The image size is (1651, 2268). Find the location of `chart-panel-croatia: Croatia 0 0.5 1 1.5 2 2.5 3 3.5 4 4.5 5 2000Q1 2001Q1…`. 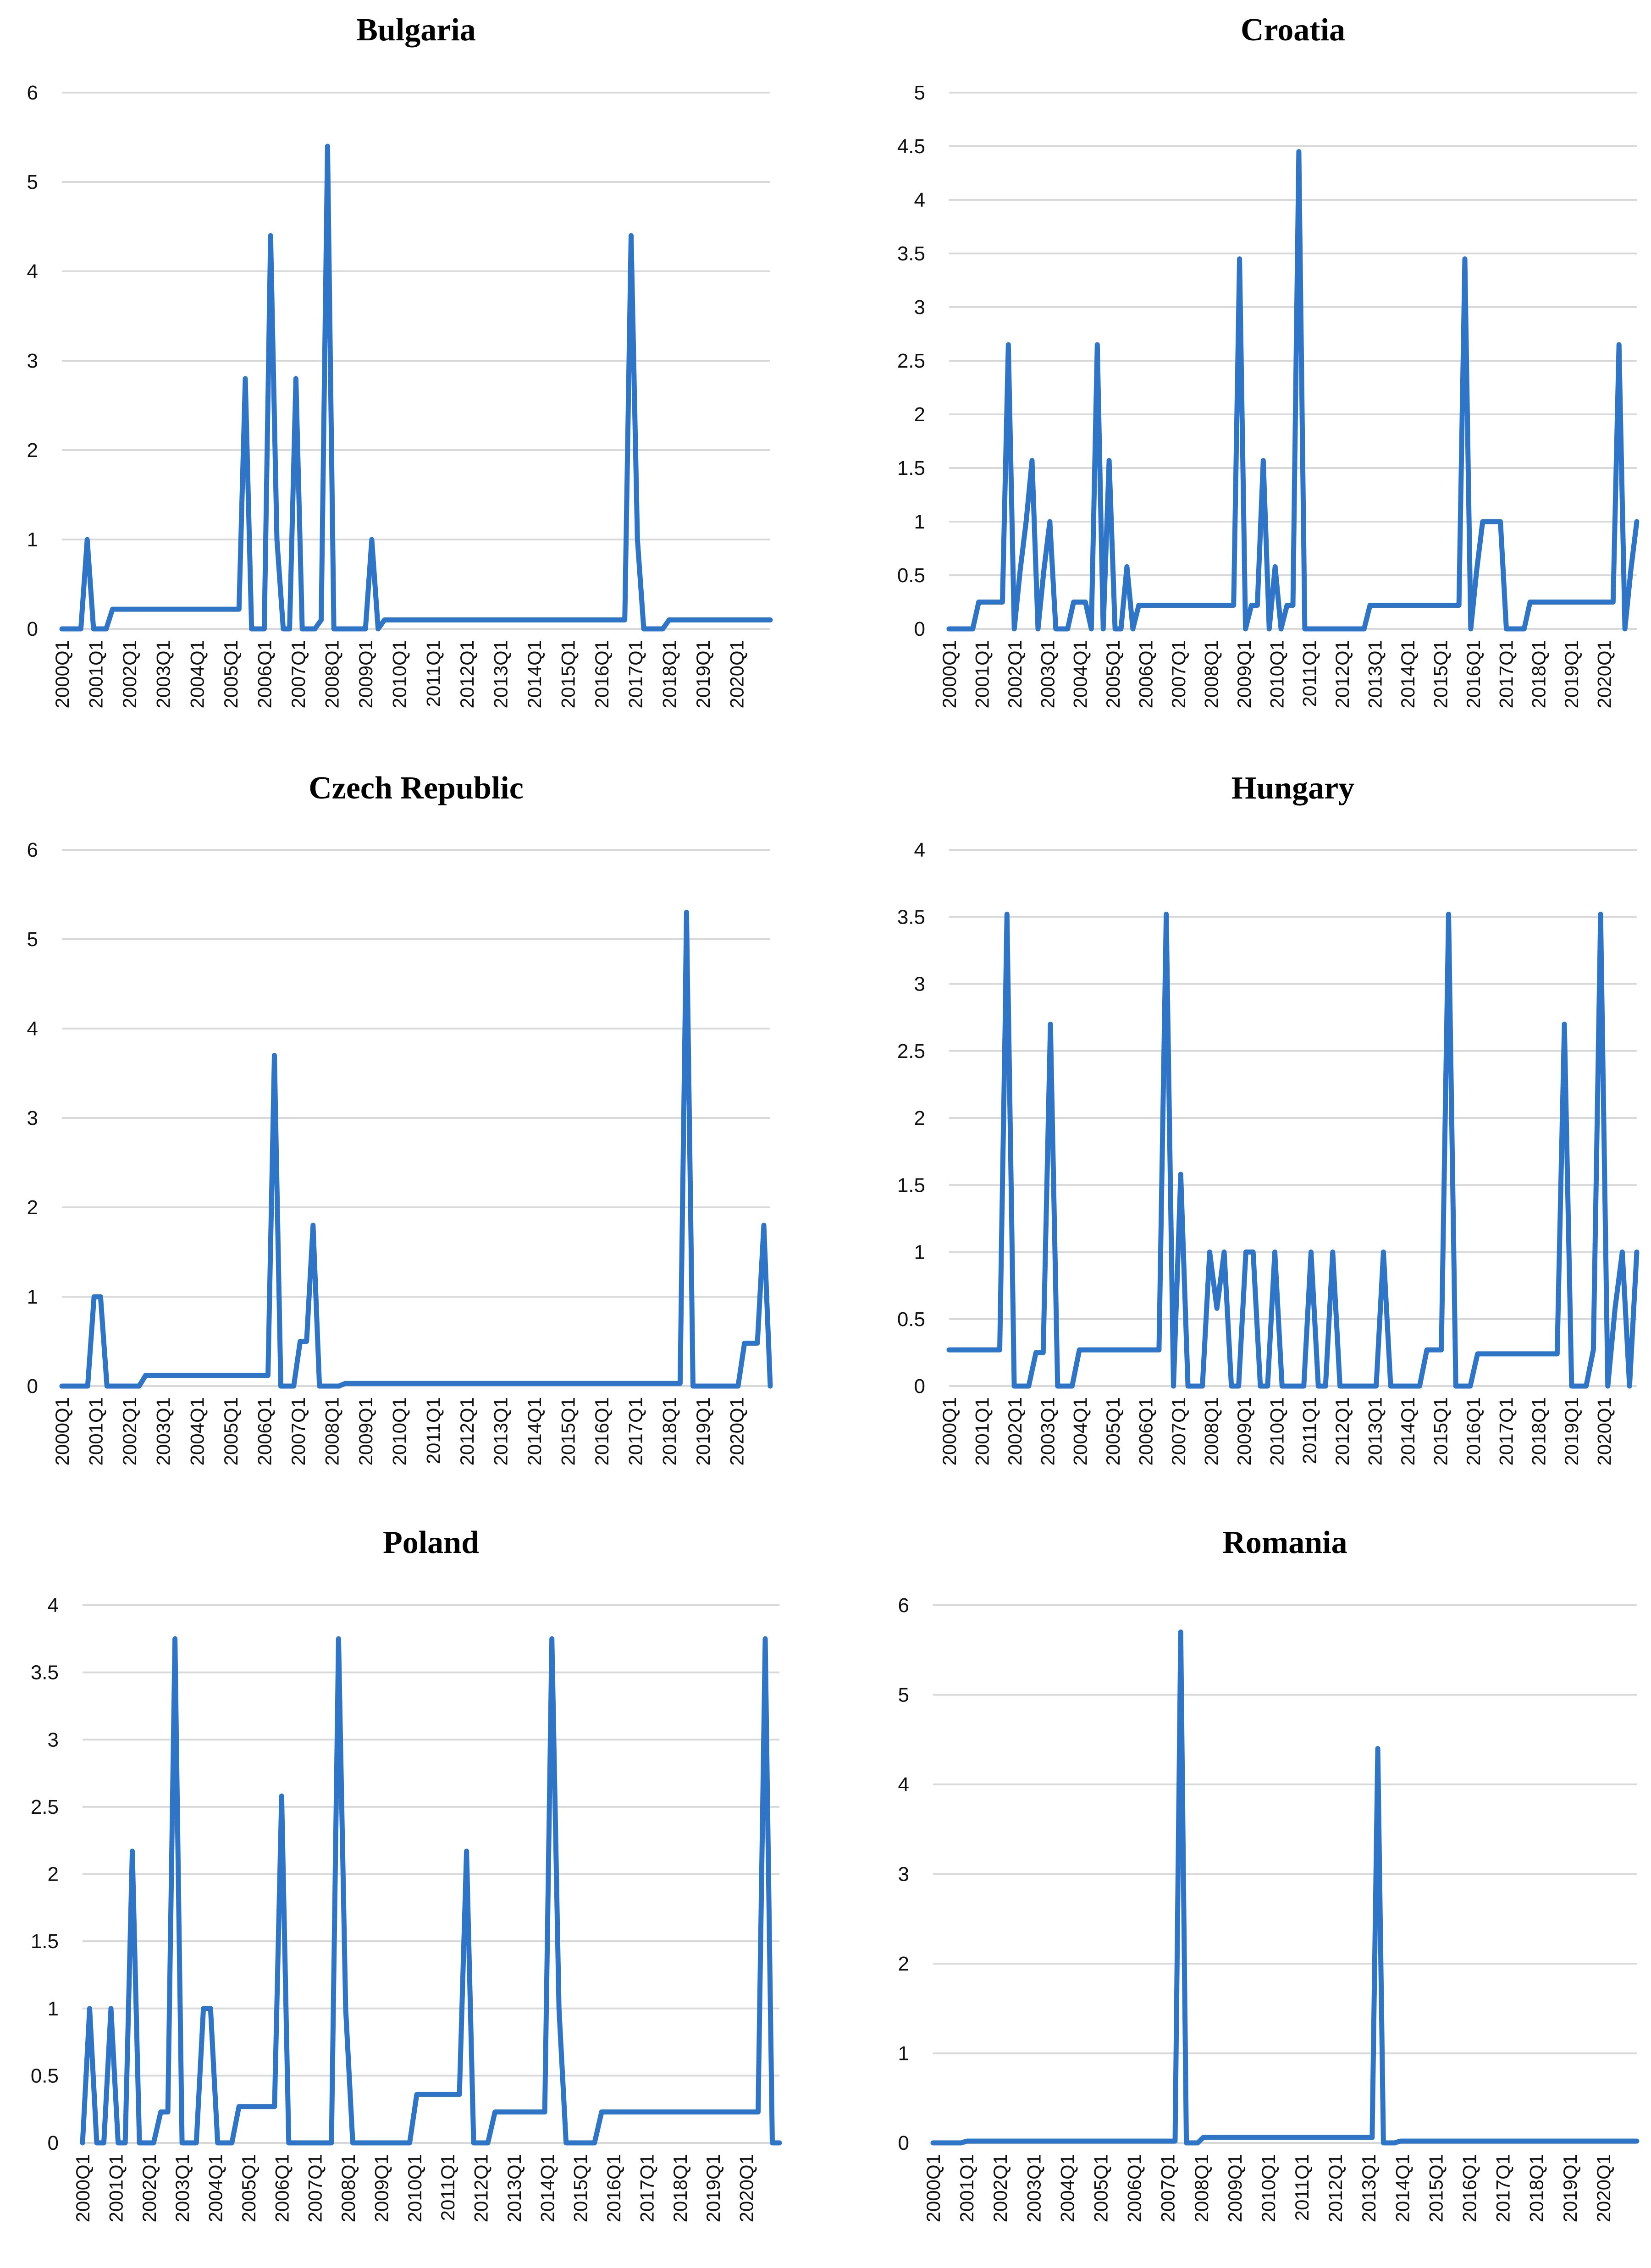

chart-panel-croatia: Croatia 0 0.5 1 1.5 2 2.5 3 3.5 4 4.5 5 2000Q1 2001Q1… is located at coordinates (1269, 360).